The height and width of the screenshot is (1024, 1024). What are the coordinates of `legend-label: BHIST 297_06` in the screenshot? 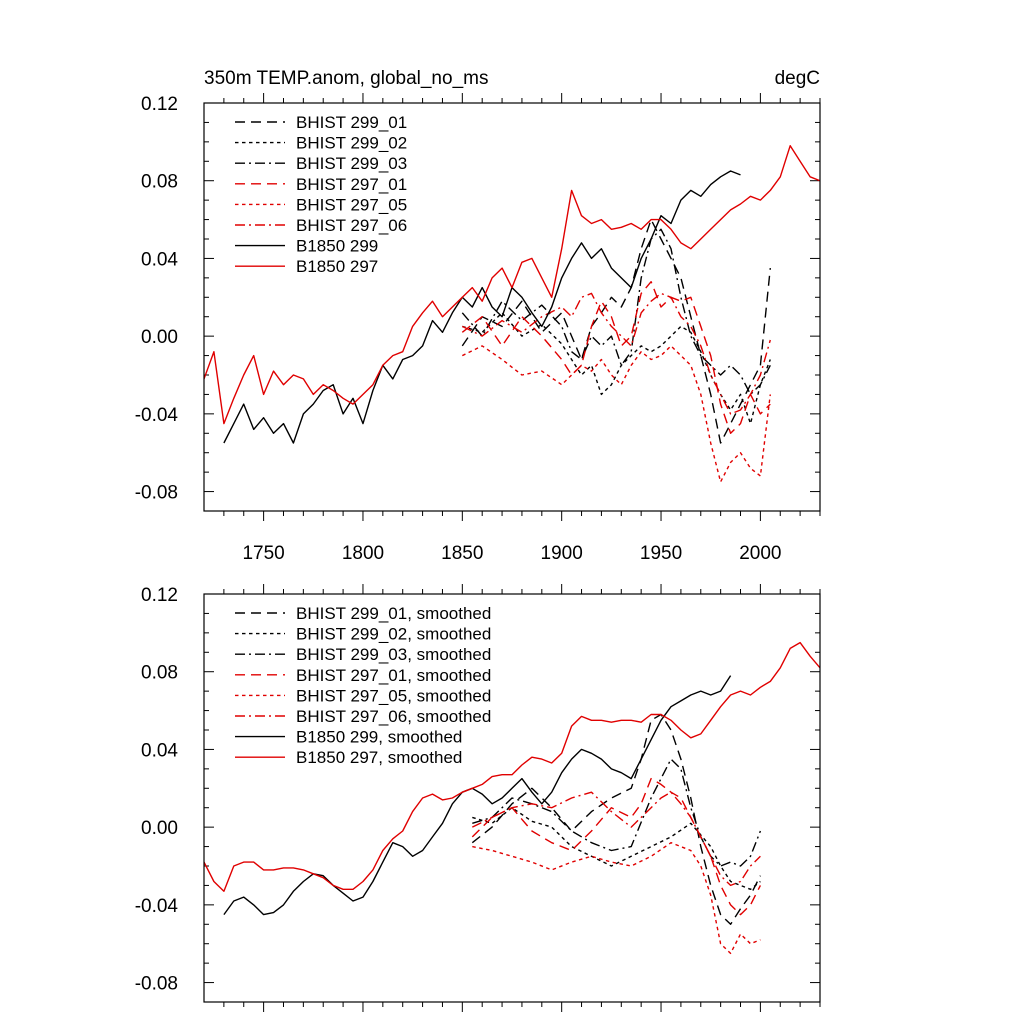 It's located at (351, 225).